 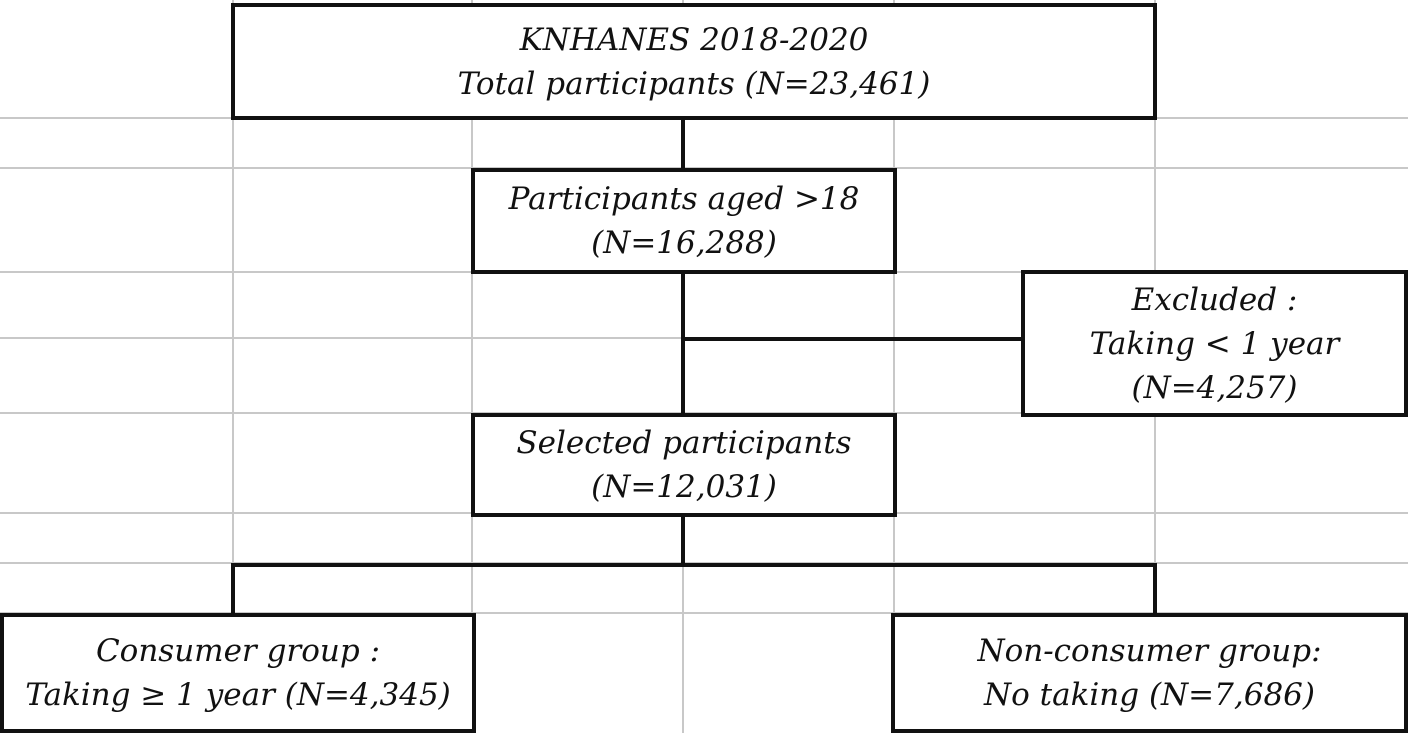 I want to click on excluded-box: Excluded : Taking < 1 year (N=4,257), so click(x=1214, y=343).